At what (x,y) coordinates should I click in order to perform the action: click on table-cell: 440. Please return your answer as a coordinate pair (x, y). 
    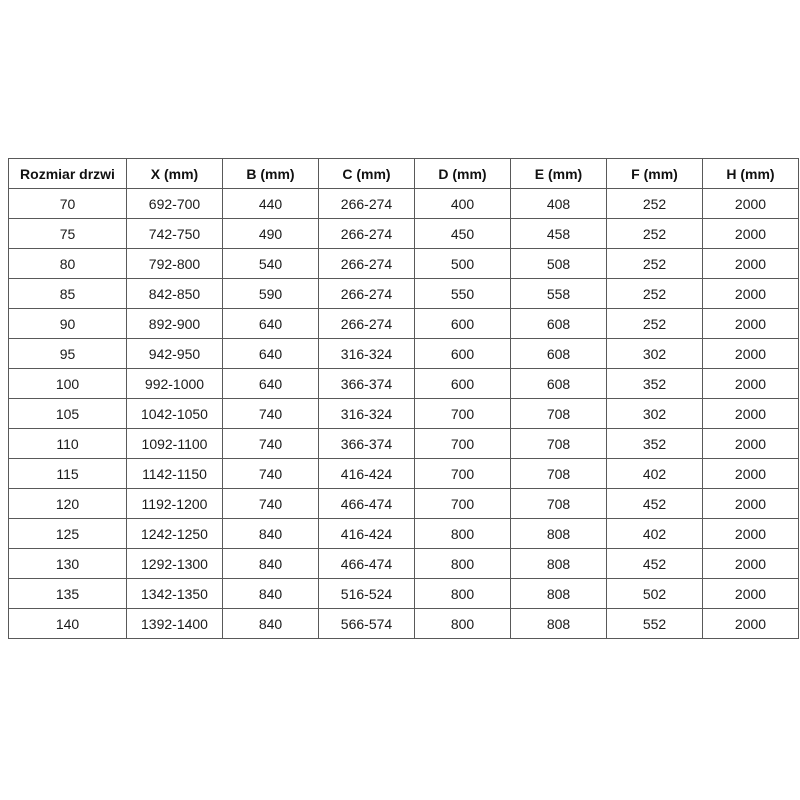
    Looking at the image, I should click on (270, 203).